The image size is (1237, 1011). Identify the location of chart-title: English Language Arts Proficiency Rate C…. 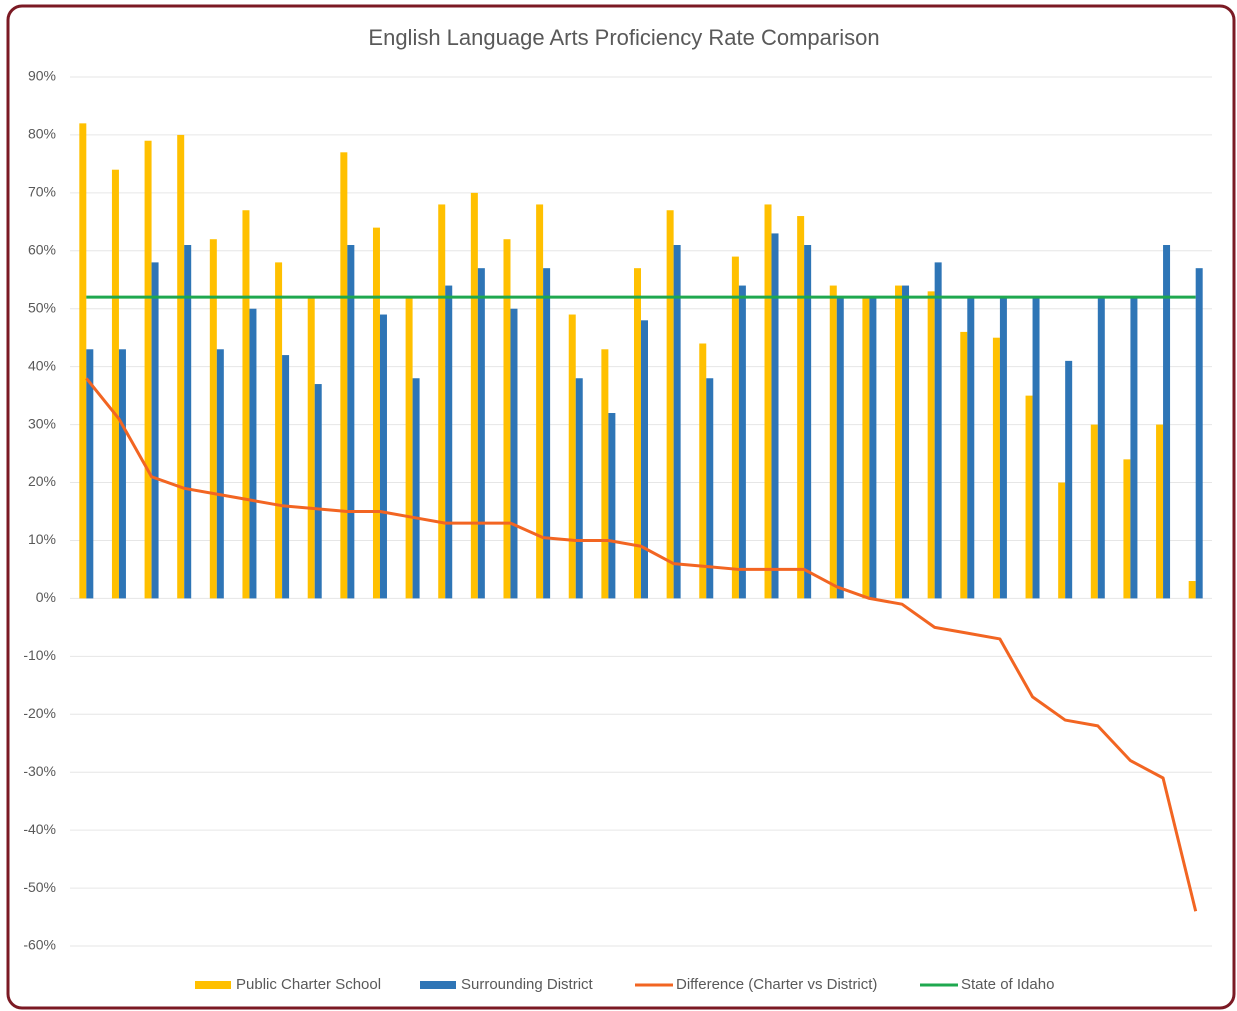
(623, 37).